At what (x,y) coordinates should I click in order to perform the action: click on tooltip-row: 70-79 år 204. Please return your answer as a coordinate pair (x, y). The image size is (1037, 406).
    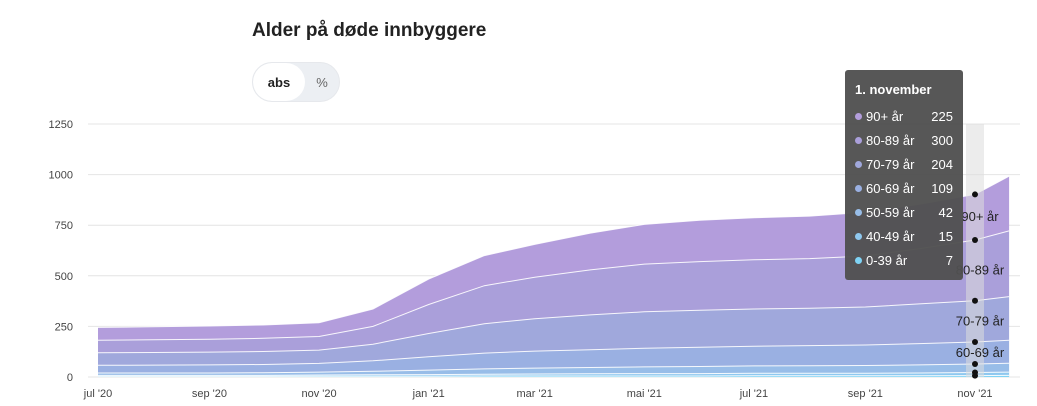
    Looking at the image, I should click on (904, 164).